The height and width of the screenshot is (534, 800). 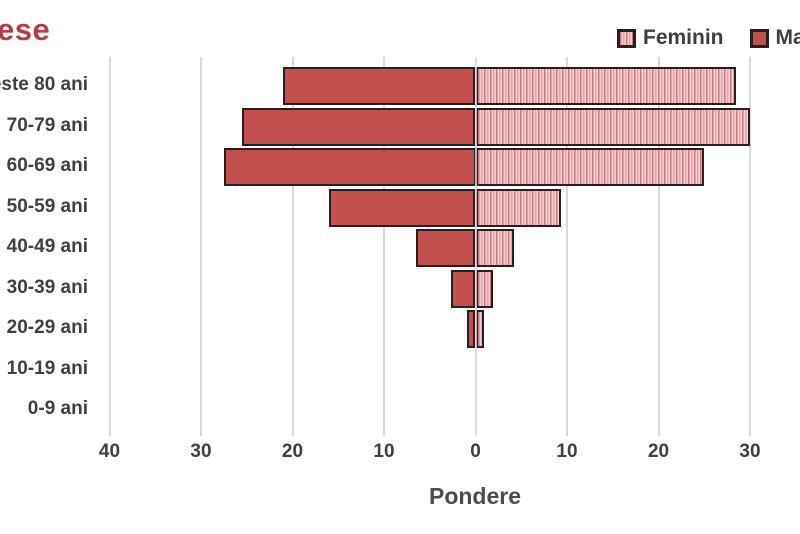 What do you see at coordinates (787, 37) in the screenshot?
I see `legend-label-masculin: Ma` at bounding box center [787, 37].